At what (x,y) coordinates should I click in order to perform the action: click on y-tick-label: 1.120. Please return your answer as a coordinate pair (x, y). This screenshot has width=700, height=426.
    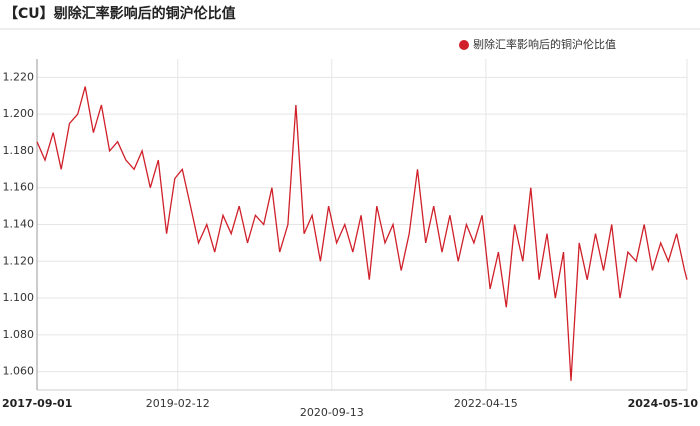
    Looking at the image, I should click on (19, 260).